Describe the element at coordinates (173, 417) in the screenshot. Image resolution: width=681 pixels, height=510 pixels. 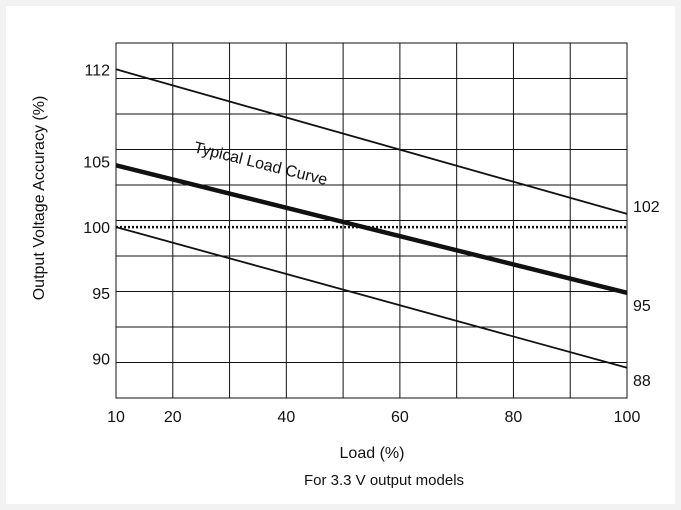
I see `x-tick-20: 20` at that location.